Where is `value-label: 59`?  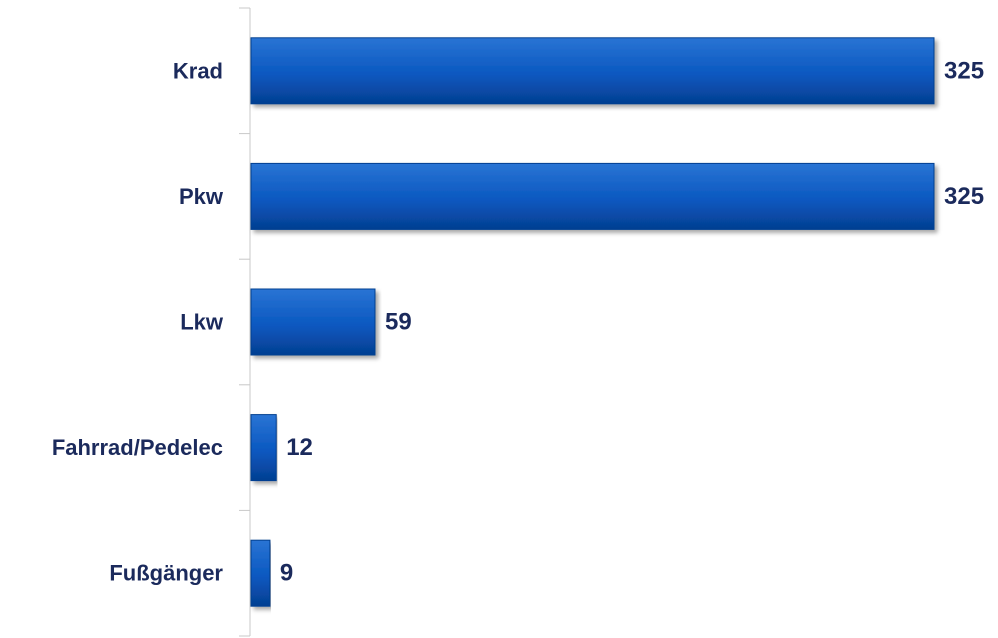 value-label: 59 is located at coordinates (398, 322).